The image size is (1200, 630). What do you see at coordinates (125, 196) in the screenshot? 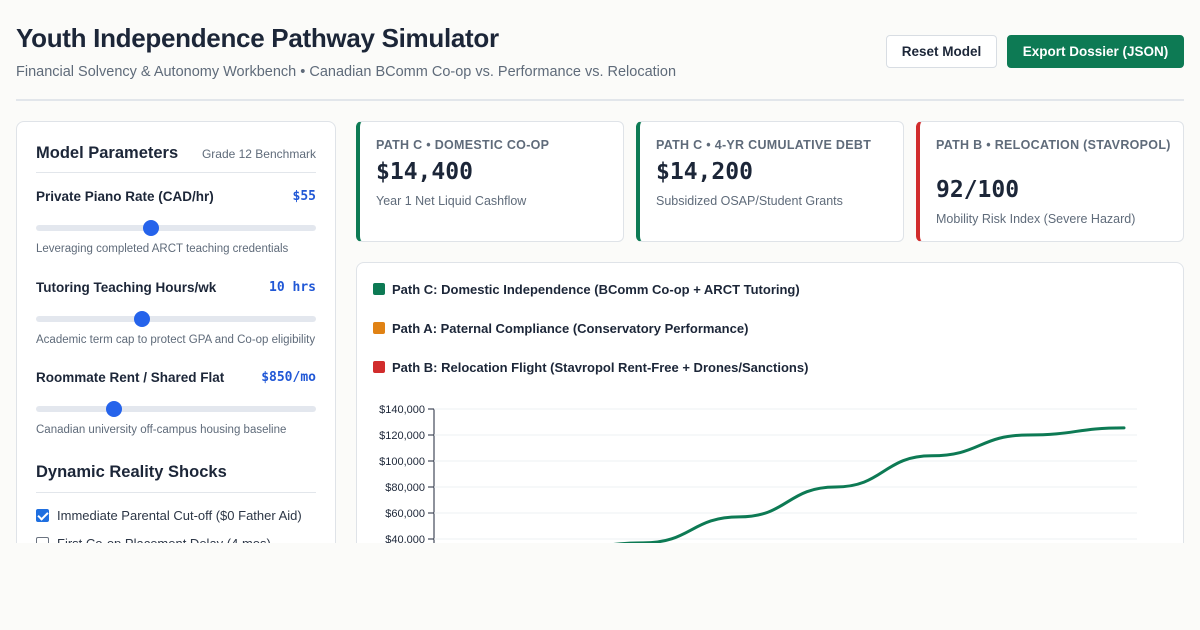
I see `param-label: Private Piano Rate (CAD/hr)` at bounding box center [125, 196].